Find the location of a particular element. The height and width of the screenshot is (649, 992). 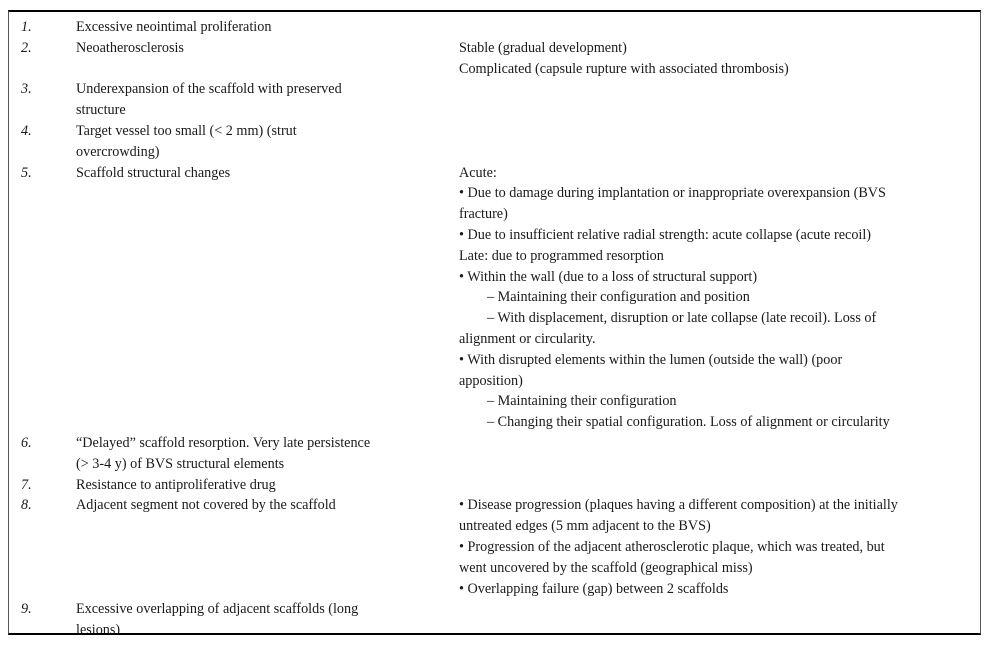

row-item-text: Scaffold structural changes is located at coordinates (153, 172).